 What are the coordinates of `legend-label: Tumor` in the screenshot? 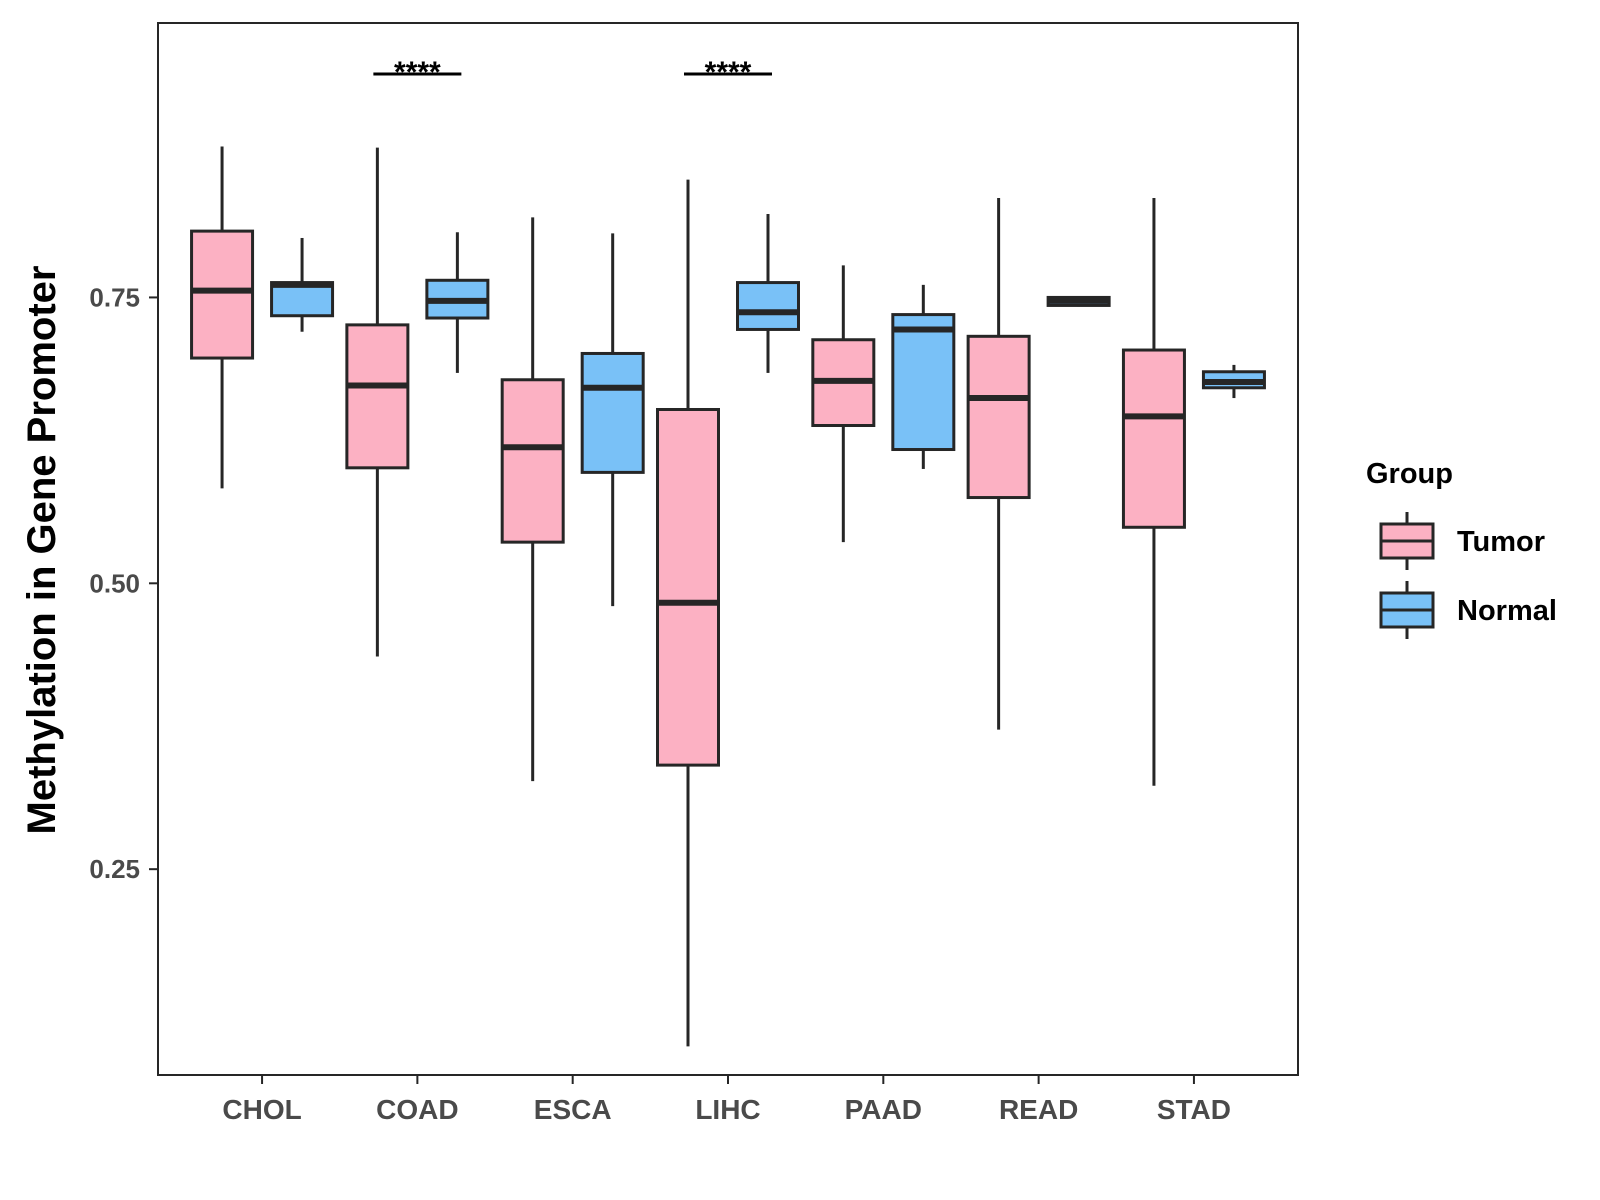 It's located at (1501, 542).